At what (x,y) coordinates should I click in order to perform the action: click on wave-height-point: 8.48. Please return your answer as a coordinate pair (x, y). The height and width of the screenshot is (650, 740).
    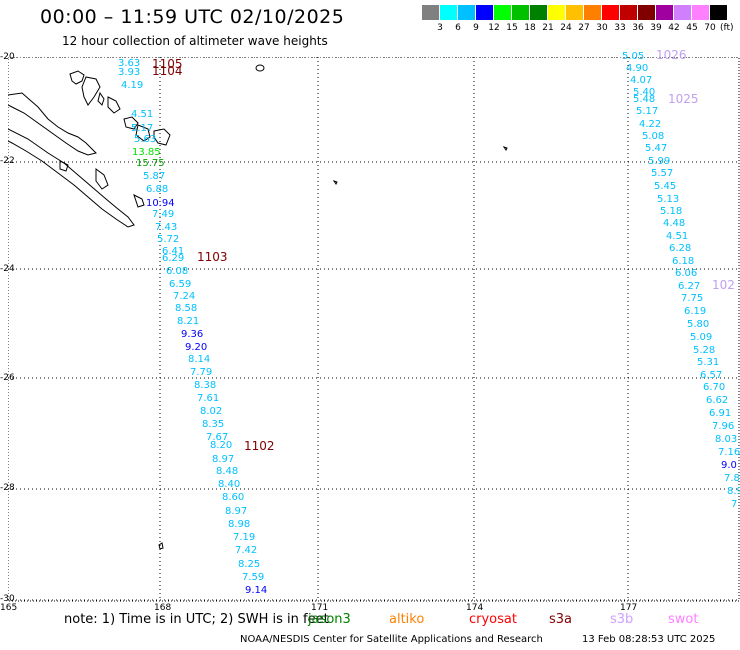
    Looking at the image, I should click on (227, 471).